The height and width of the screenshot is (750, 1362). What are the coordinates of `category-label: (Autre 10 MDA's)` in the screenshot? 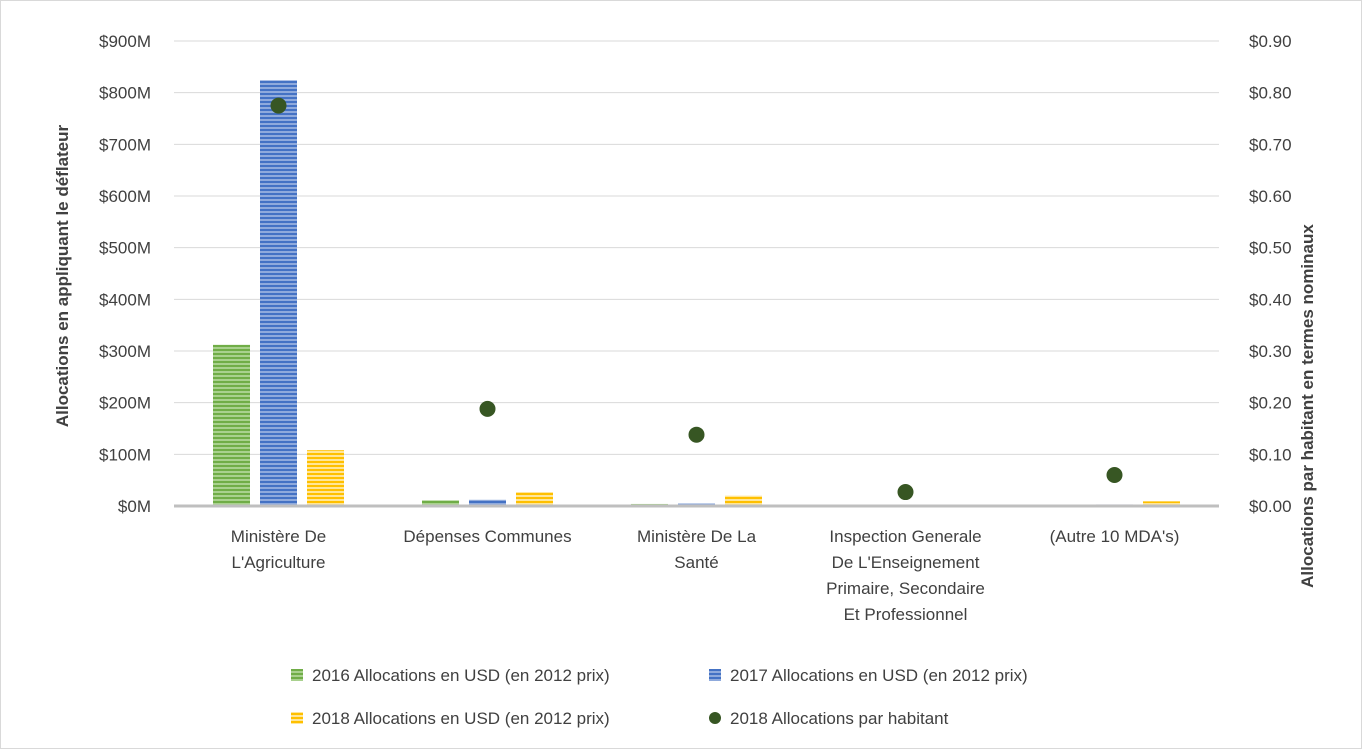 It's located at (1115, 536).